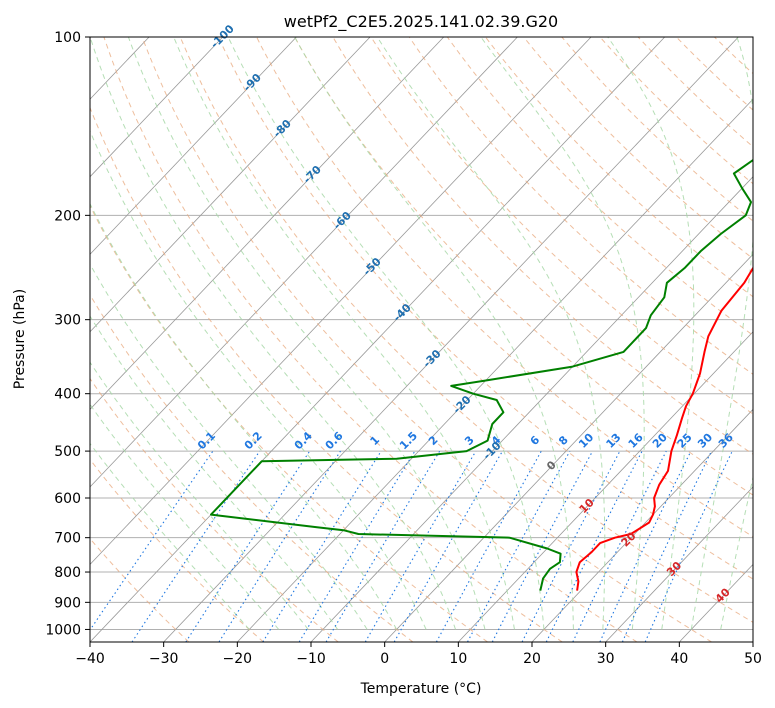  Describe the element at coordinates (384, 659) in the screenshot. I see `x-tick-label: 0` at that location.